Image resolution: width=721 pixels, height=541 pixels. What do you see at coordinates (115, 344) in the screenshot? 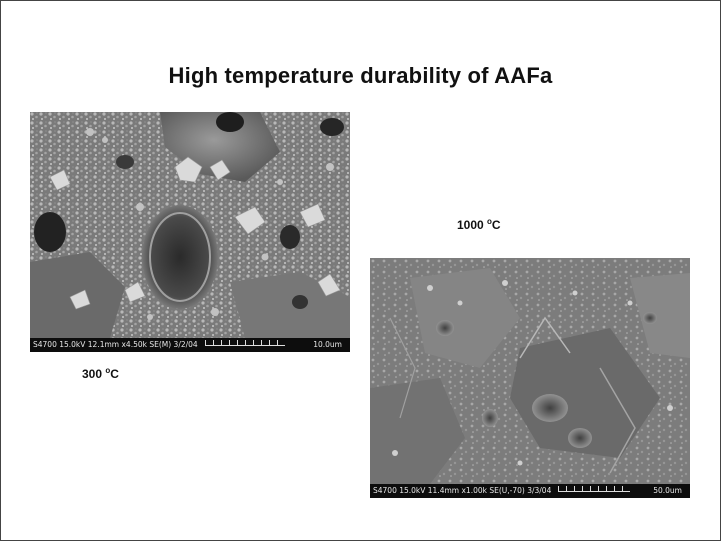
I see `sem-info-text: S4700 15.0kV 12.1mm x4.50k SE(M) 3/2/04` at bounding box center [115, 344].